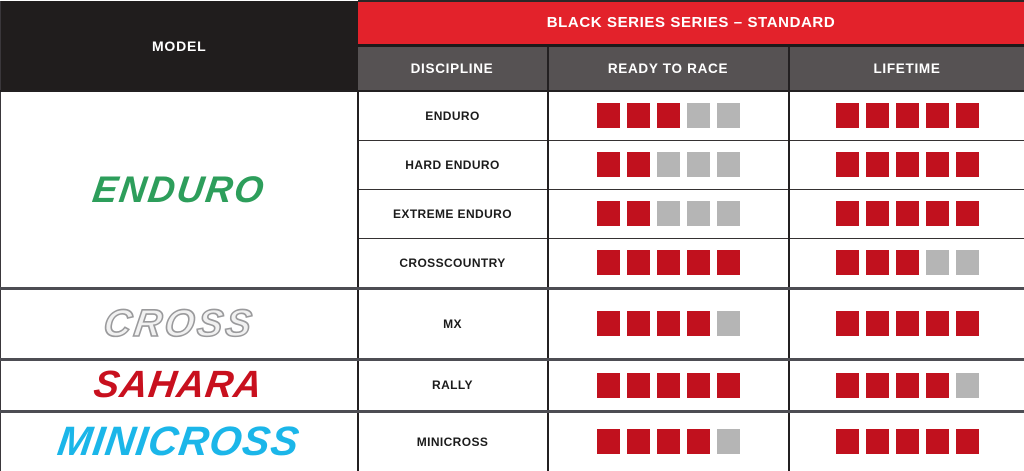  What do you see at coordinates (452, 262) in the screenshot?
I see `discipline-label: CROSSCOUNTRY` at bounding box center [452, 262].